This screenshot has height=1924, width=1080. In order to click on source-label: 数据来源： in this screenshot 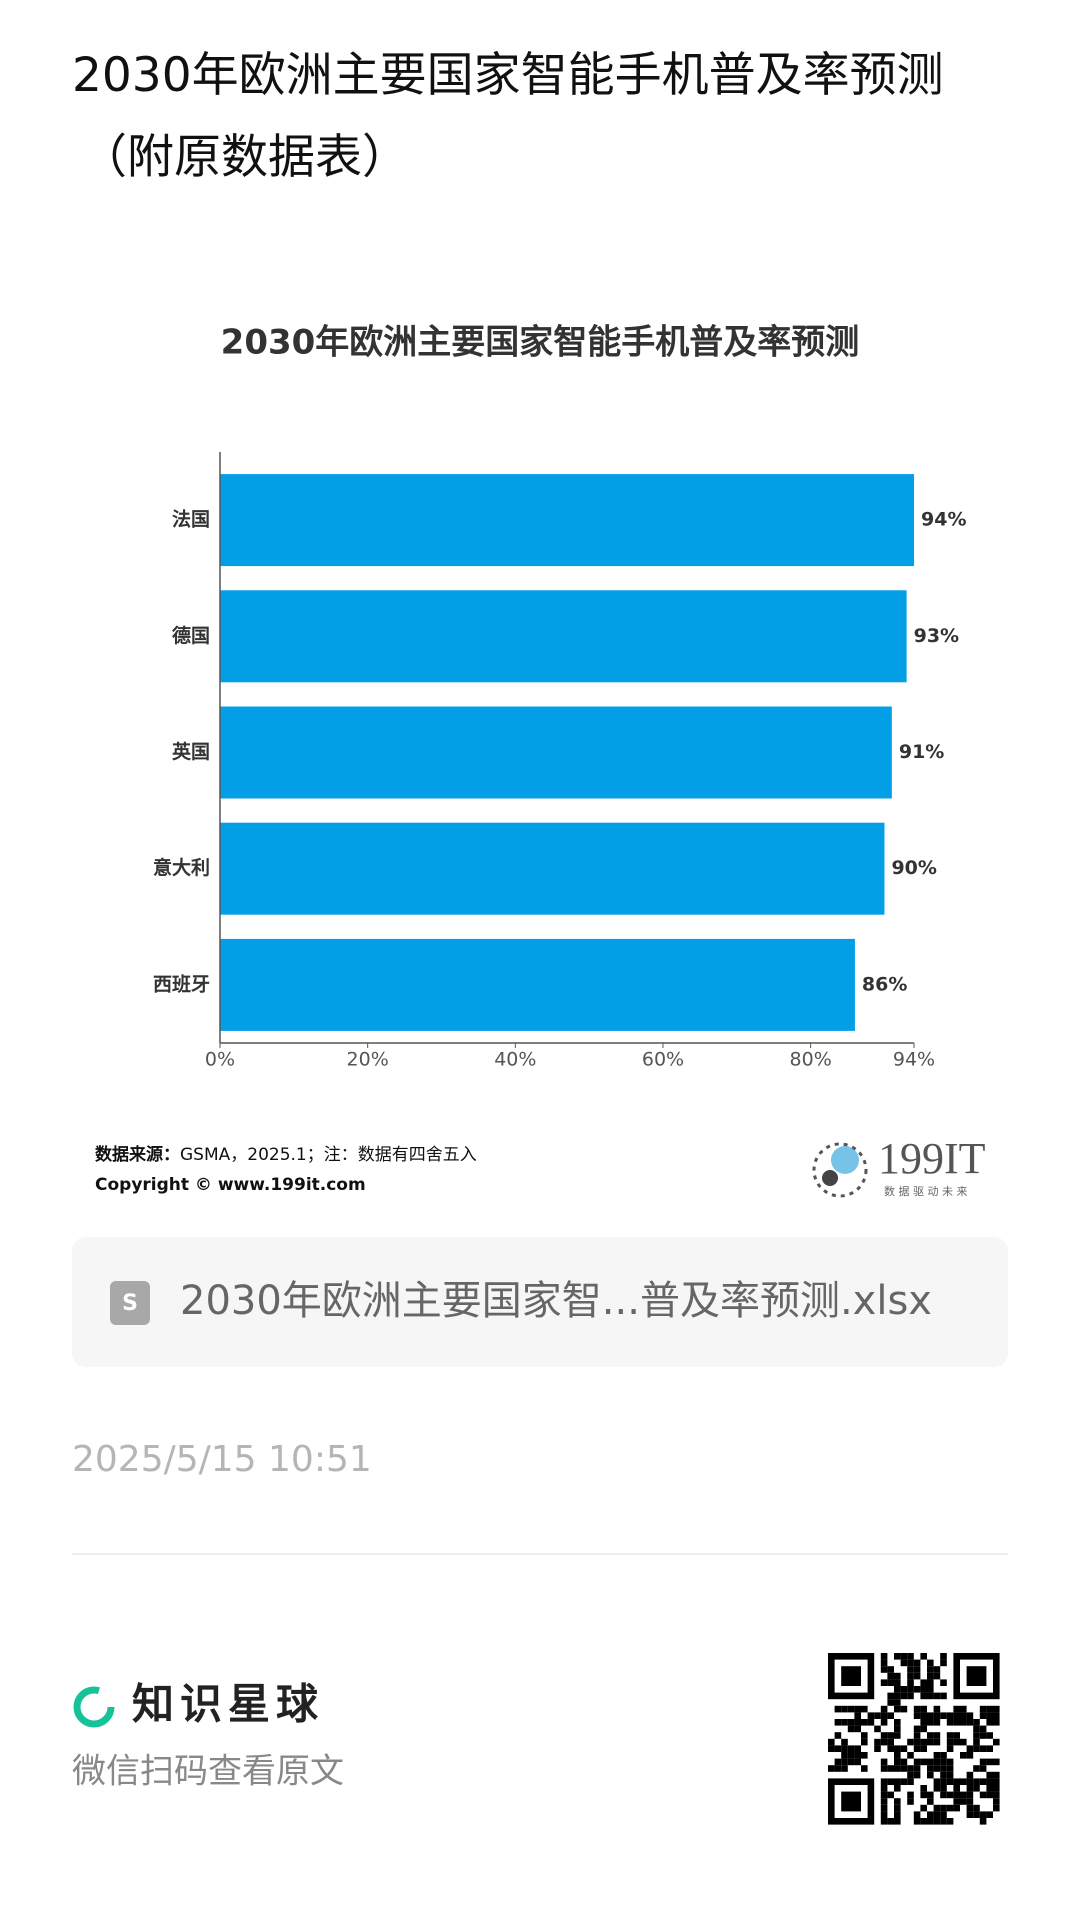, I will do `click(137, 1154)`.